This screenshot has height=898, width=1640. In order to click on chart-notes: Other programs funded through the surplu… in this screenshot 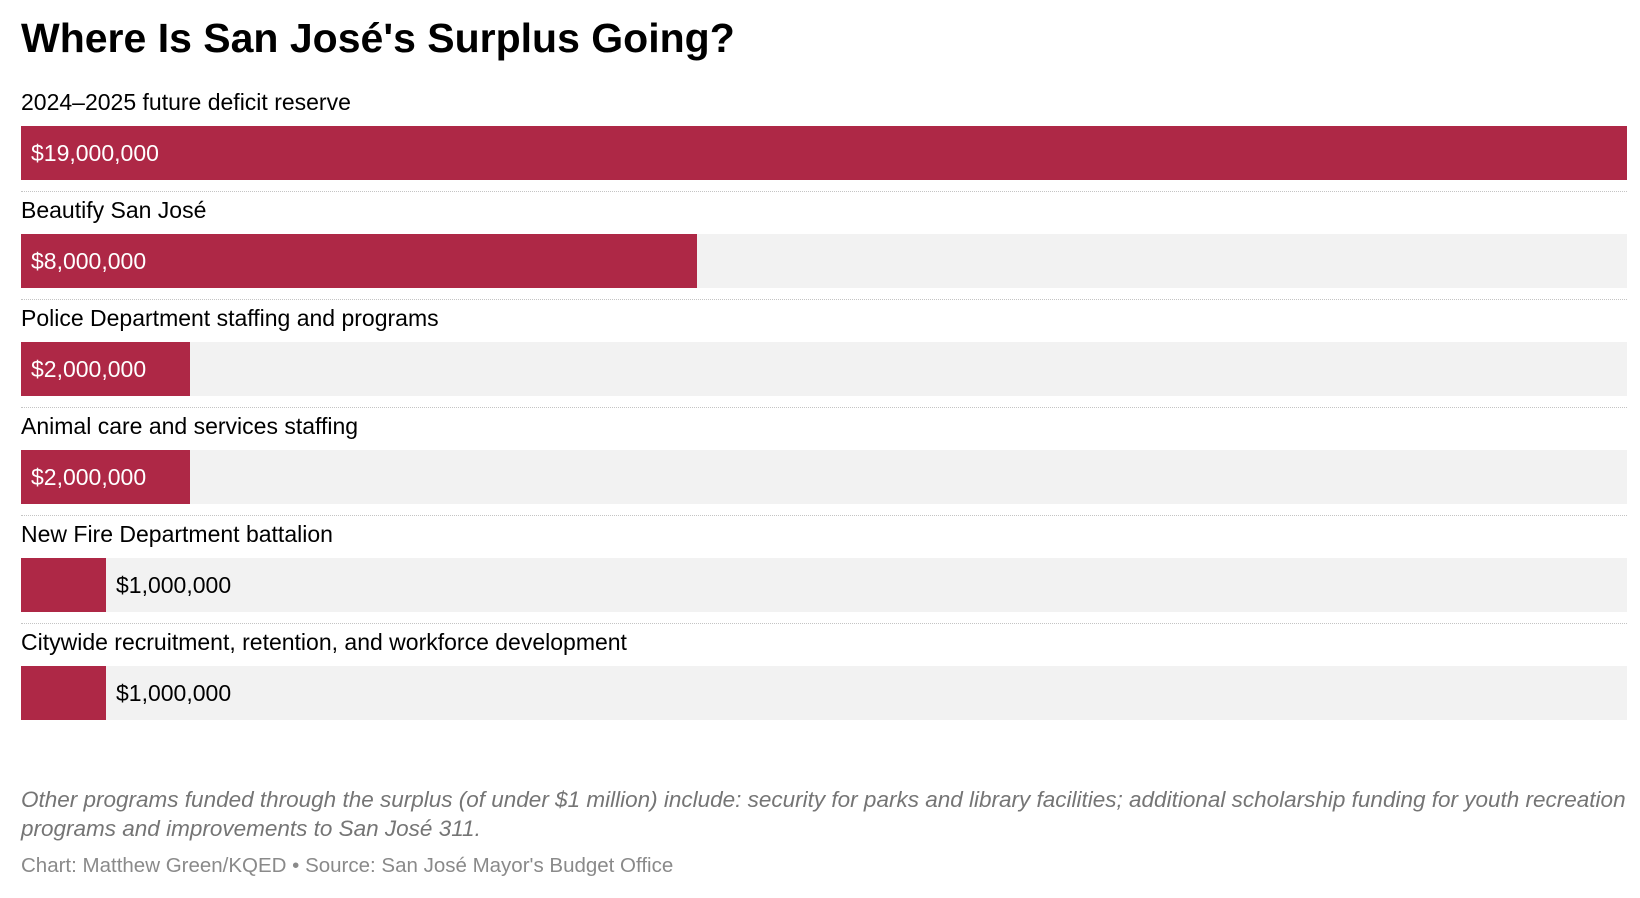, I will do `click(823, 814)`.